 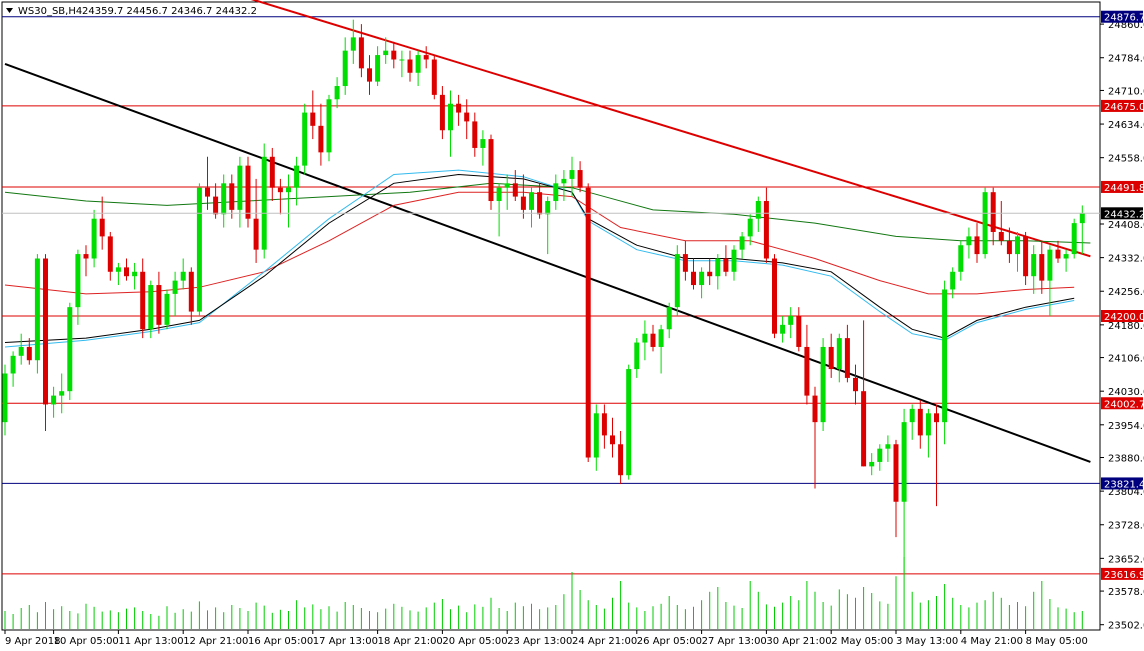 What do you see at coordinates (50, 11) in the screenshot?
I see `symbol-label: WS30_SB,H4` at bounding box center [50, 11].